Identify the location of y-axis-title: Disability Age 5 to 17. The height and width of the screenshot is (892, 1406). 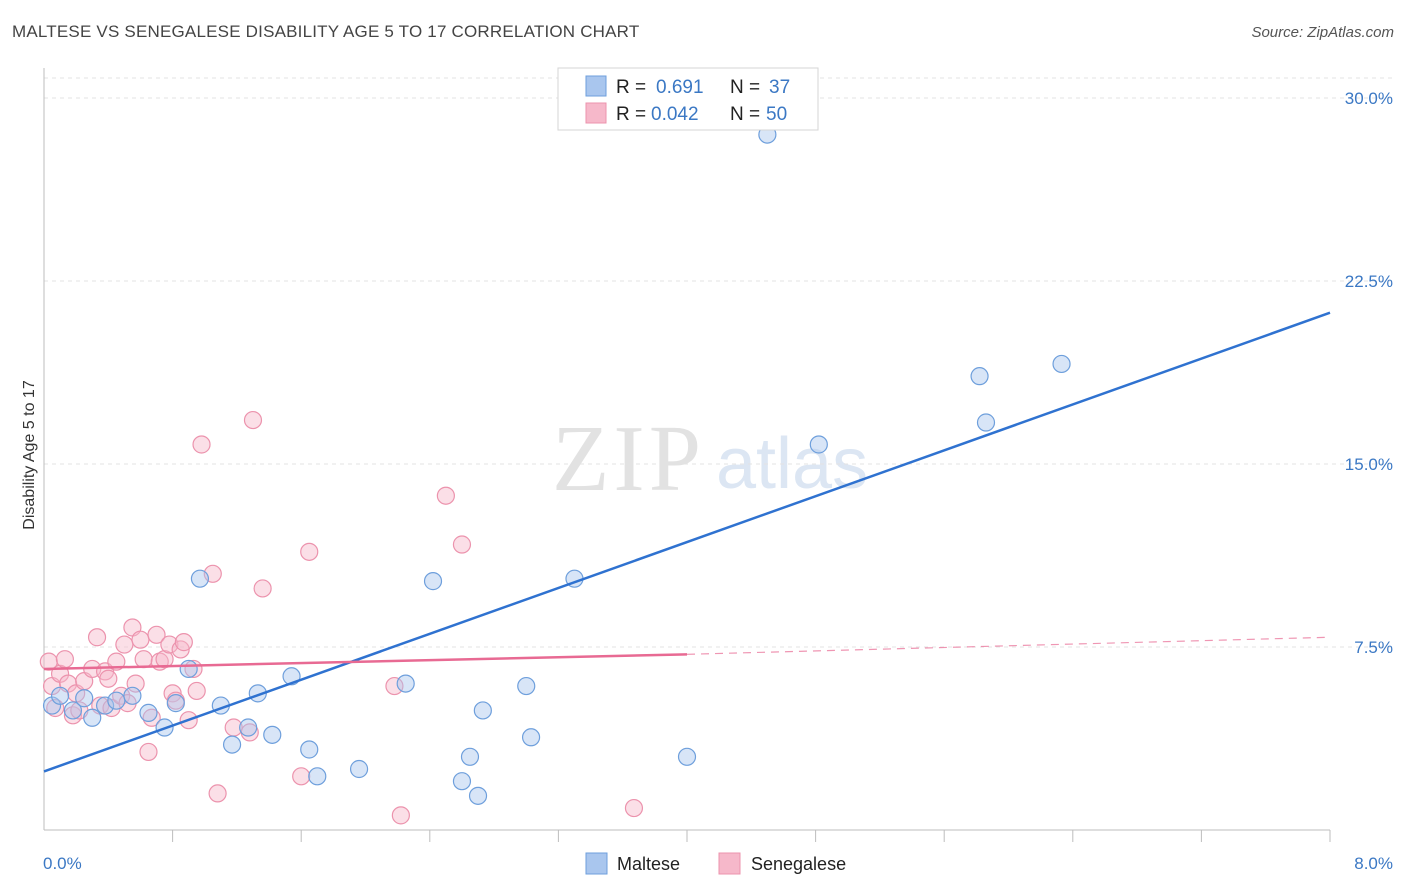
(29, 455).